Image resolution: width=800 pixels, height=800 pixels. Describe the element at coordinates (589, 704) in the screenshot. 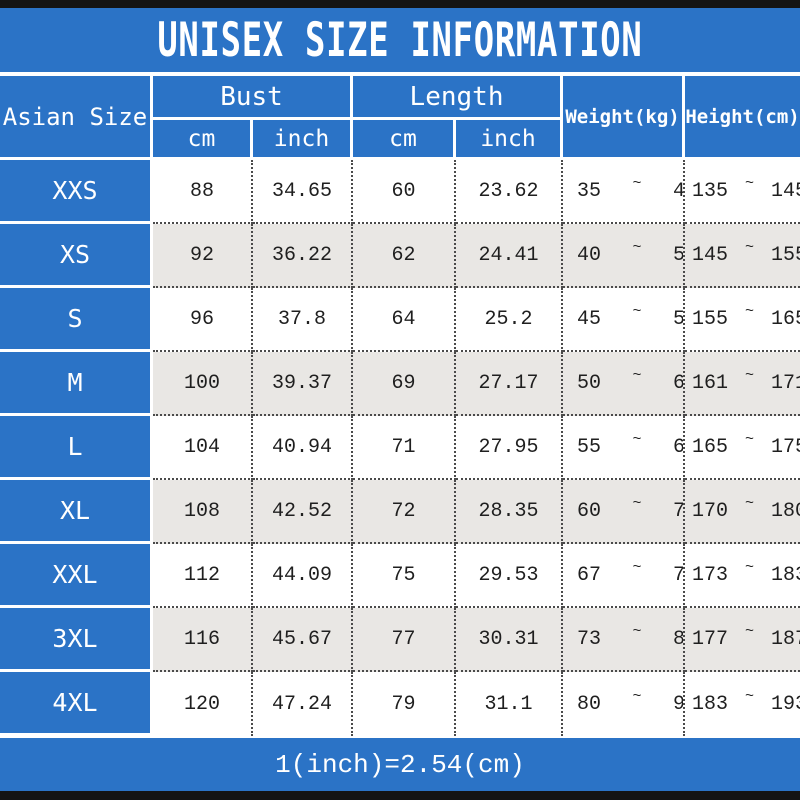

I see `weight-min: 80` at that location.